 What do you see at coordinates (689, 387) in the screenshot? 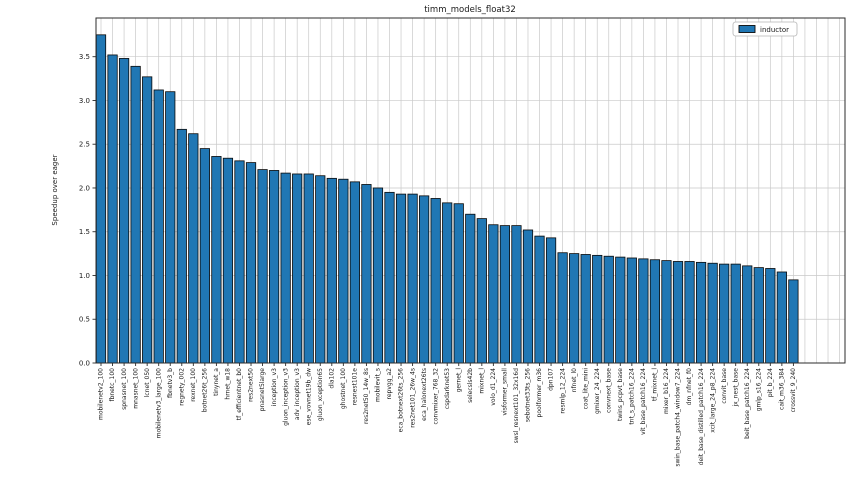
I see `x-tick-label: dm_nfnet_f0` at bounding box center [689, 387].